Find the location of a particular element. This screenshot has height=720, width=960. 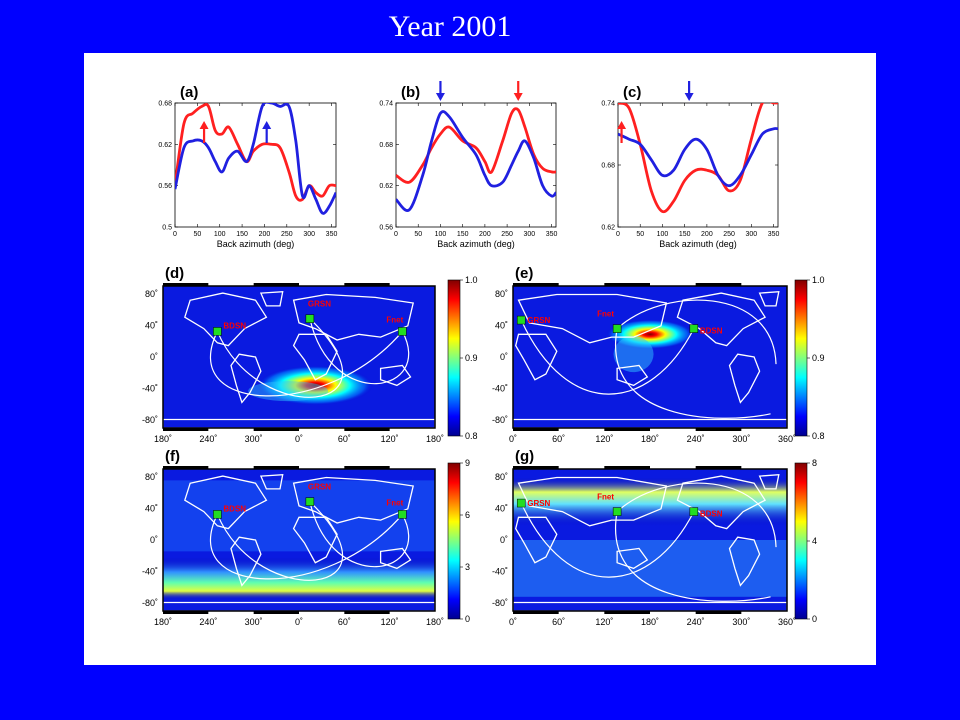

panel-label: (d) is located at coordinates (174, 273).